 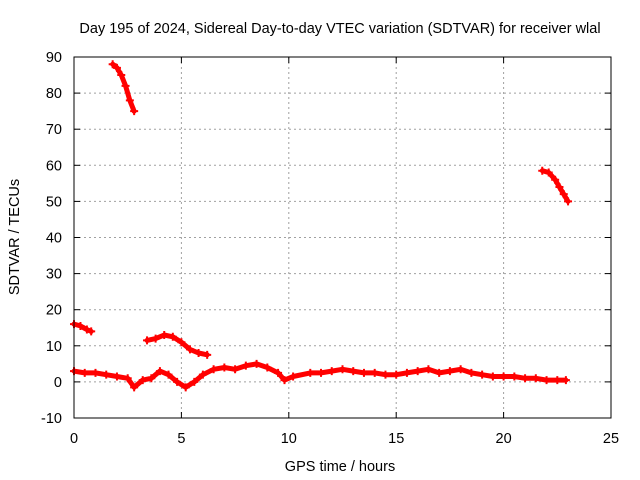 I want to click on x-tick-label: 10, so click(x=289, y=439).